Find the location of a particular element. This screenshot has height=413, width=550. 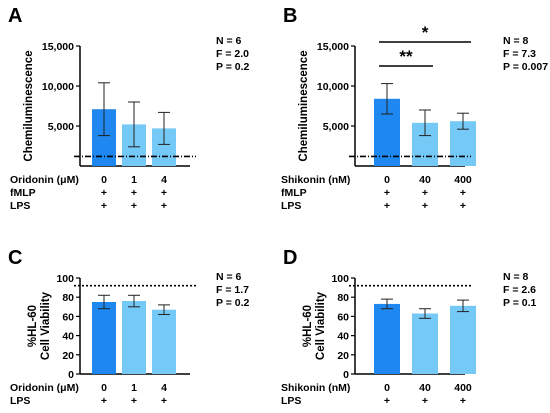

significance-label: * is located at coordinates (425, 32).